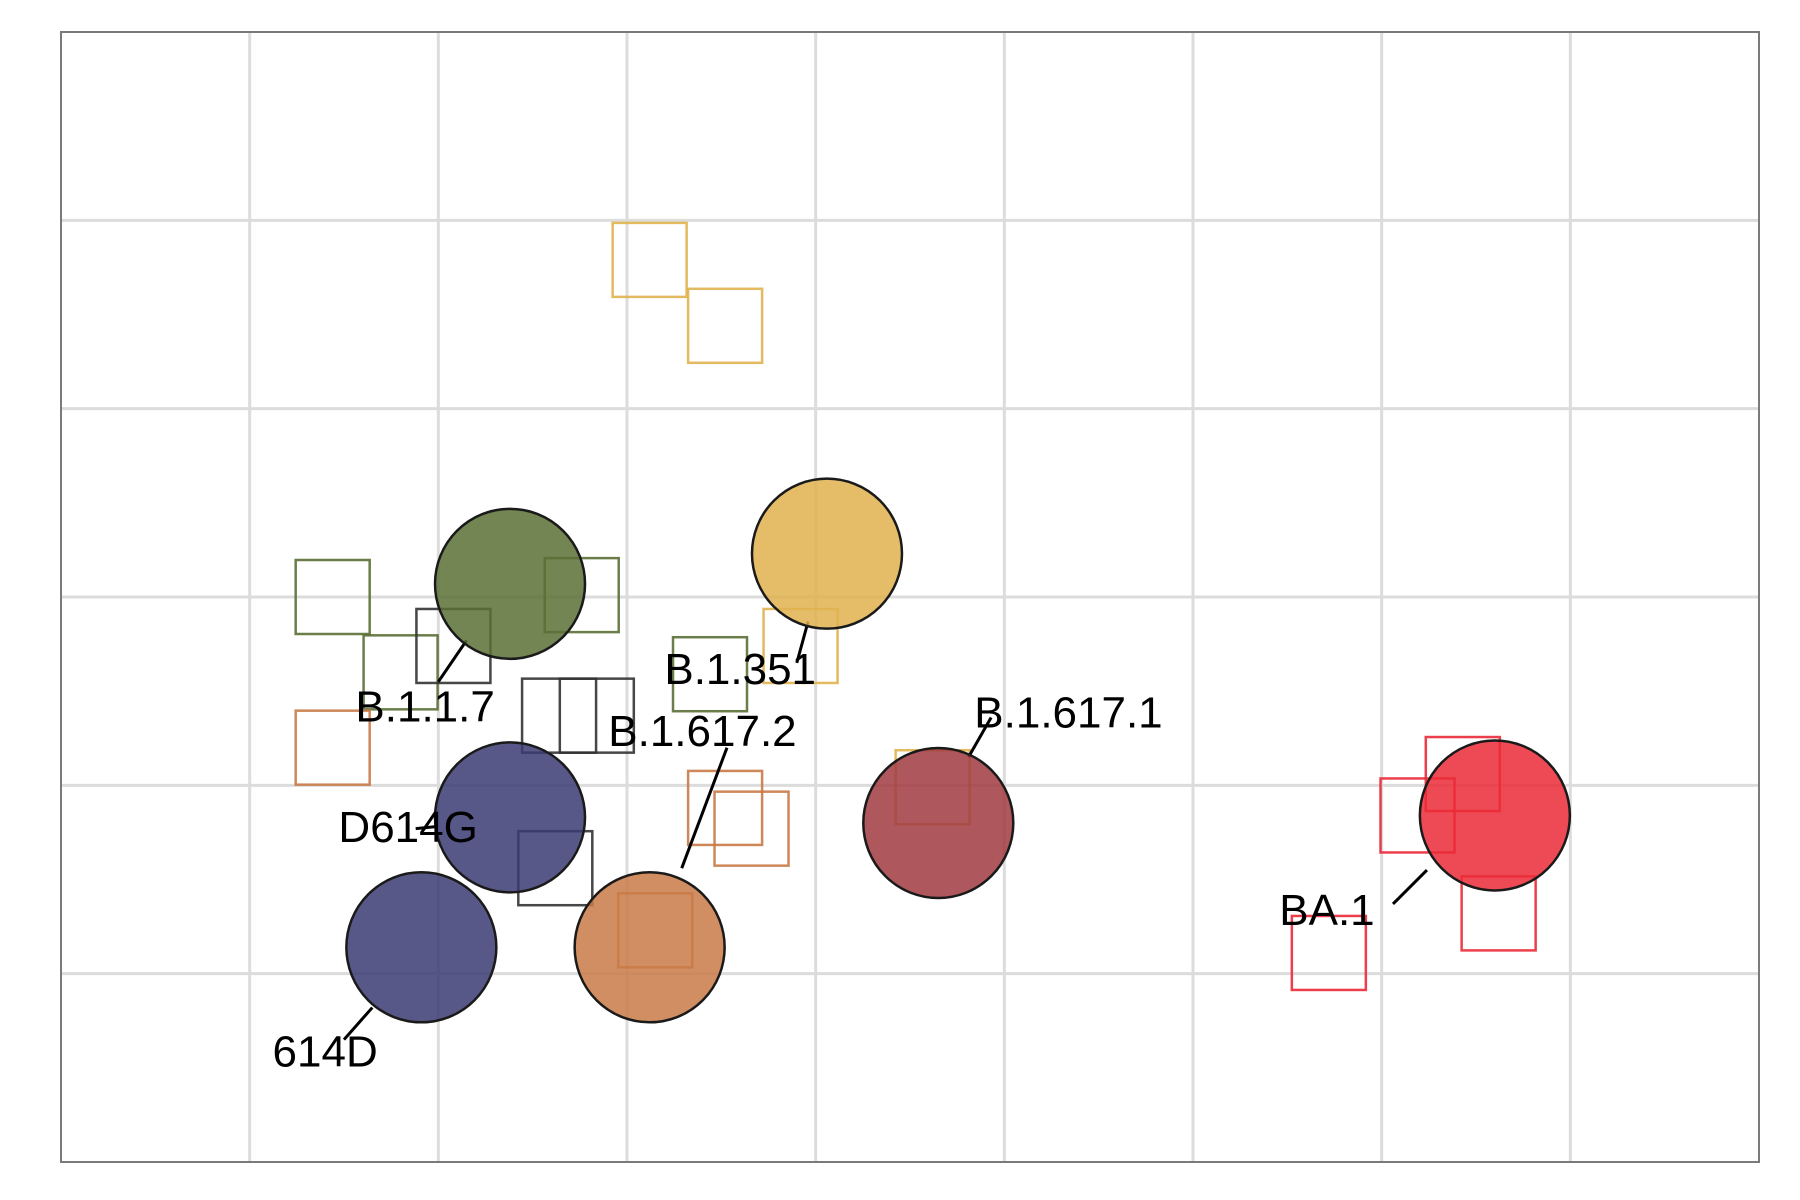  I want to click on antigen-label: BA.1, so click(1326, 910).